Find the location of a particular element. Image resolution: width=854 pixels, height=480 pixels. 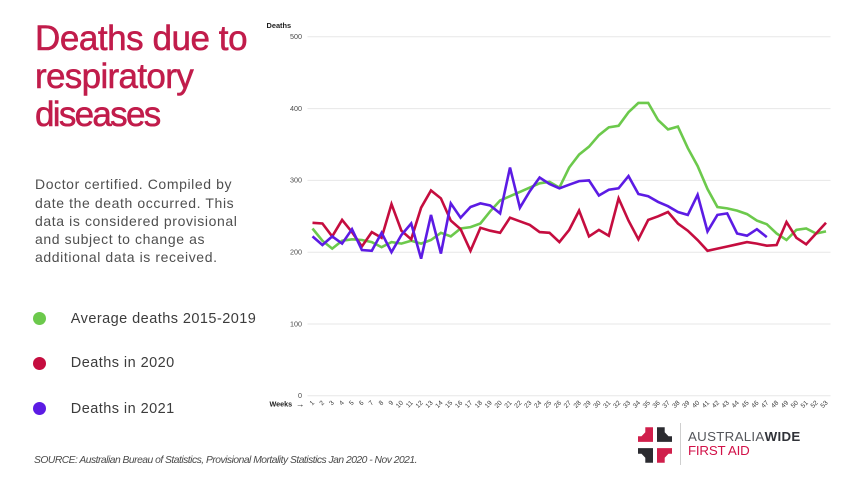

svg-text: 20 is located at coordinates (499, 404).